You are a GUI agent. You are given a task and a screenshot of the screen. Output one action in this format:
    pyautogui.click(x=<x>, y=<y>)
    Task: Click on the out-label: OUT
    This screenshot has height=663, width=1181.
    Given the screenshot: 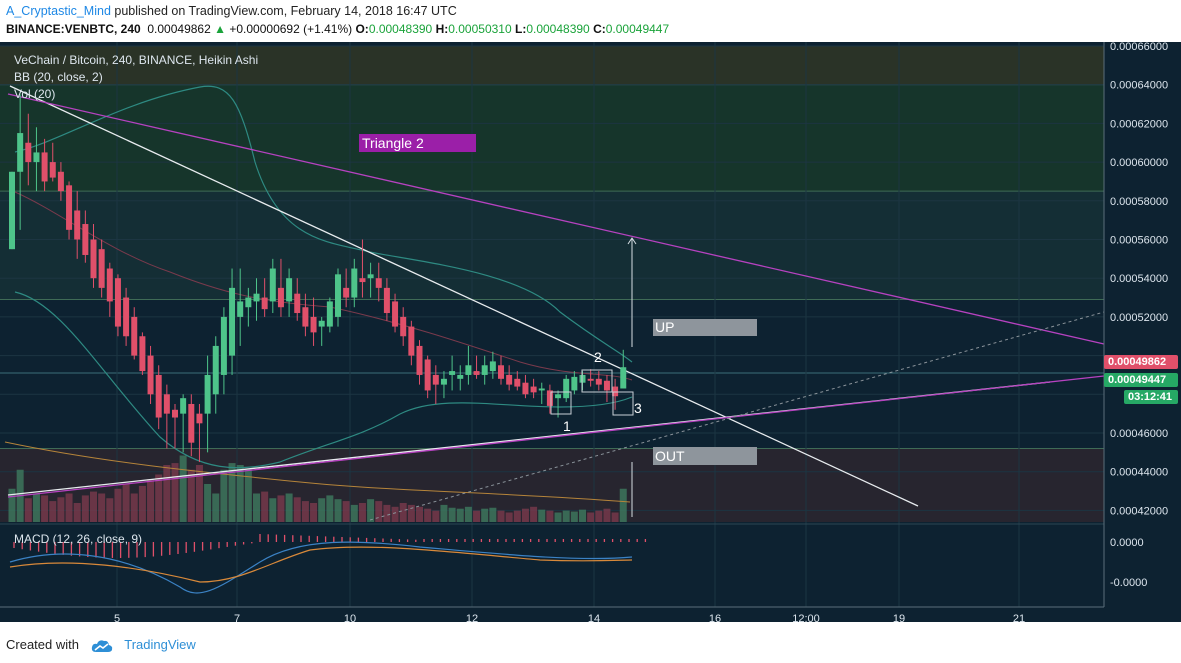 What is the action you would take?
    pyautogui.click(x=705, y=456)
    